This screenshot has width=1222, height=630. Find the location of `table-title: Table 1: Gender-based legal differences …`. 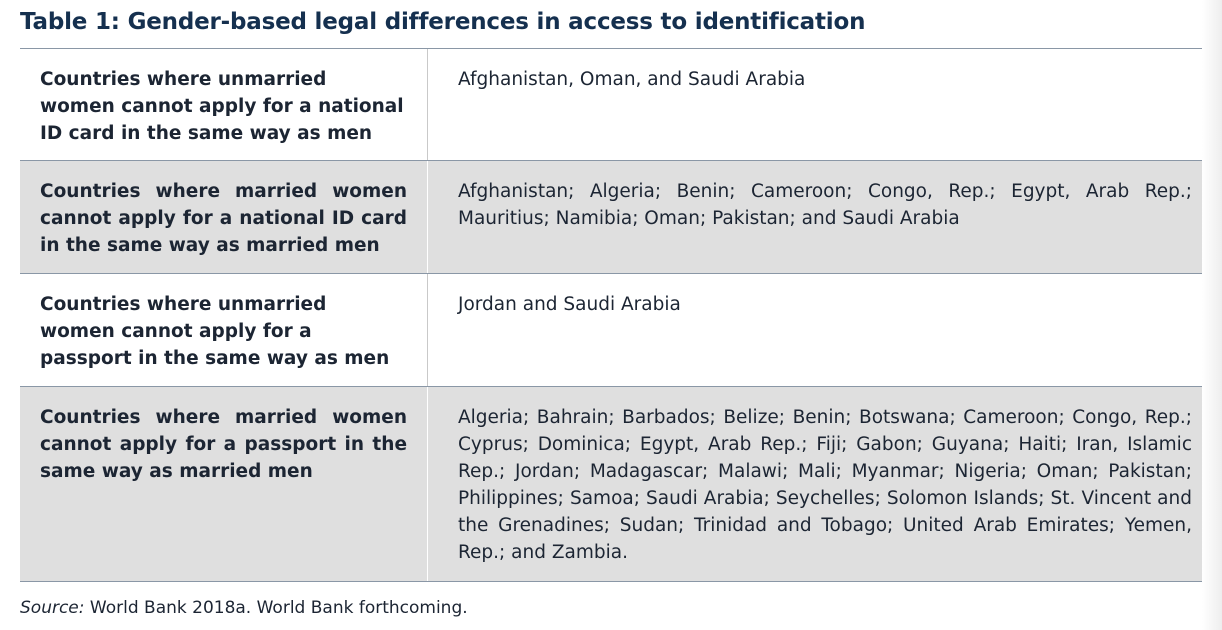

table-title: Table 1: Gender-based legal differences … is located at coordinates (443, 22).